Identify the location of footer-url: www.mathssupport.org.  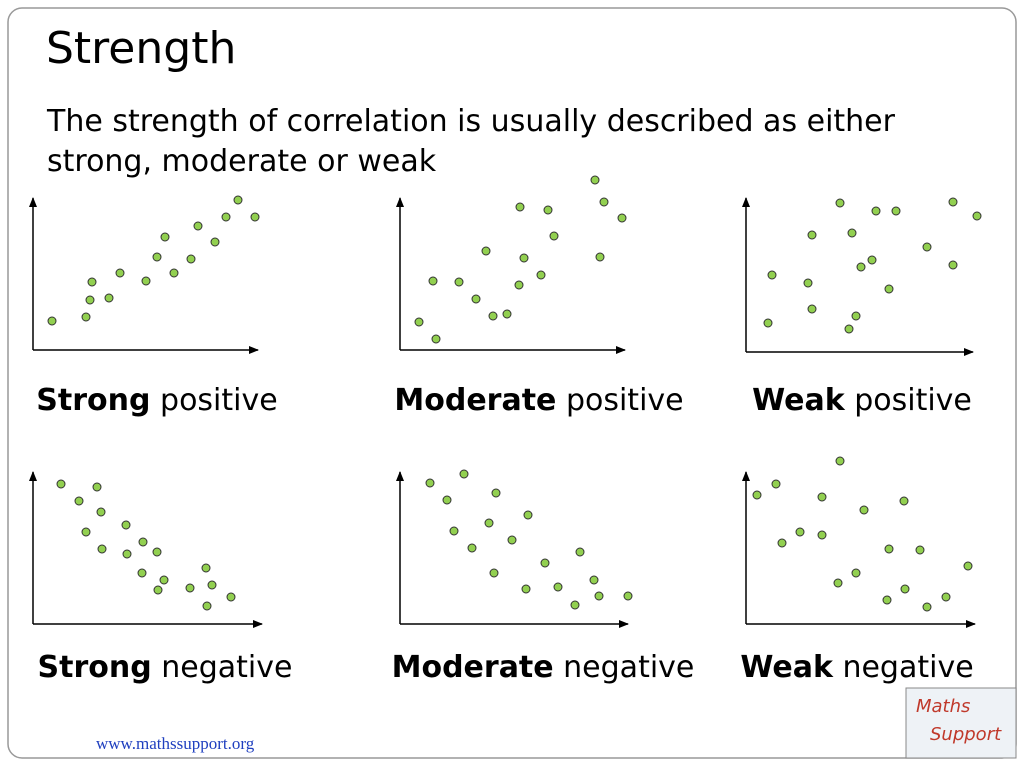
(175, 743).